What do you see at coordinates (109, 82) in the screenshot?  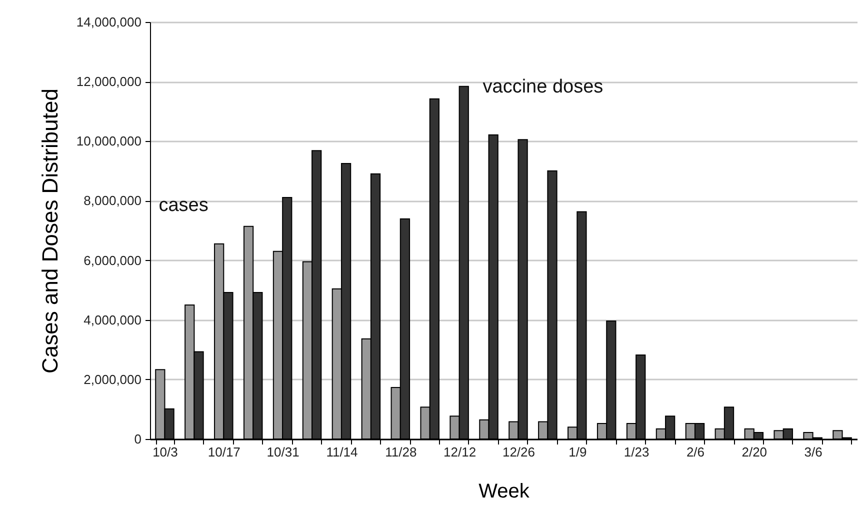 I see `y-tick-label: 12,000,000` at bounding box center [109, 82].